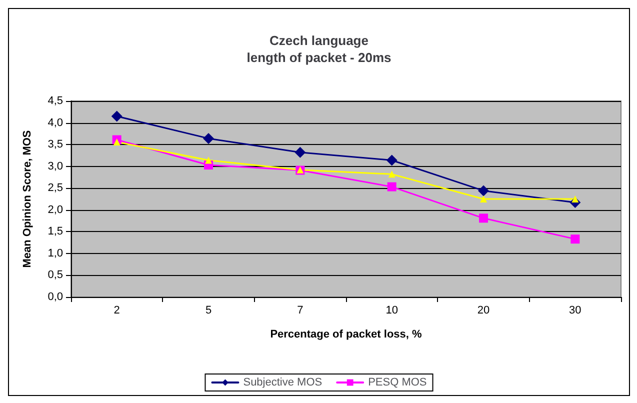 The width and height of the screenshot is (637, 403). I want to click on y-tick-label: 3,5, so click(55, 144).